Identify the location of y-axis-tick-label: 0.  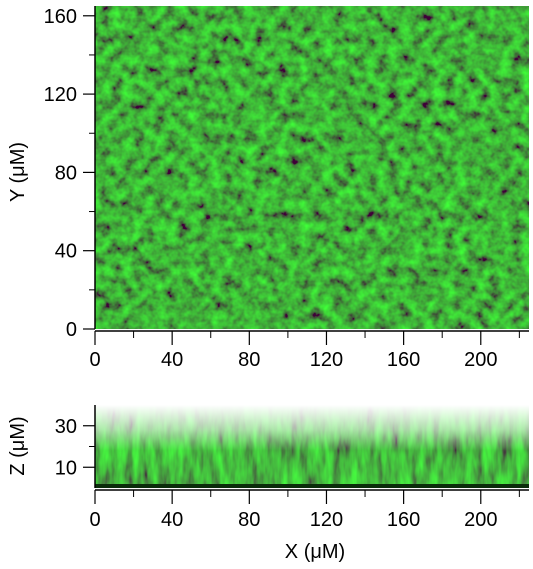
(71, 330).